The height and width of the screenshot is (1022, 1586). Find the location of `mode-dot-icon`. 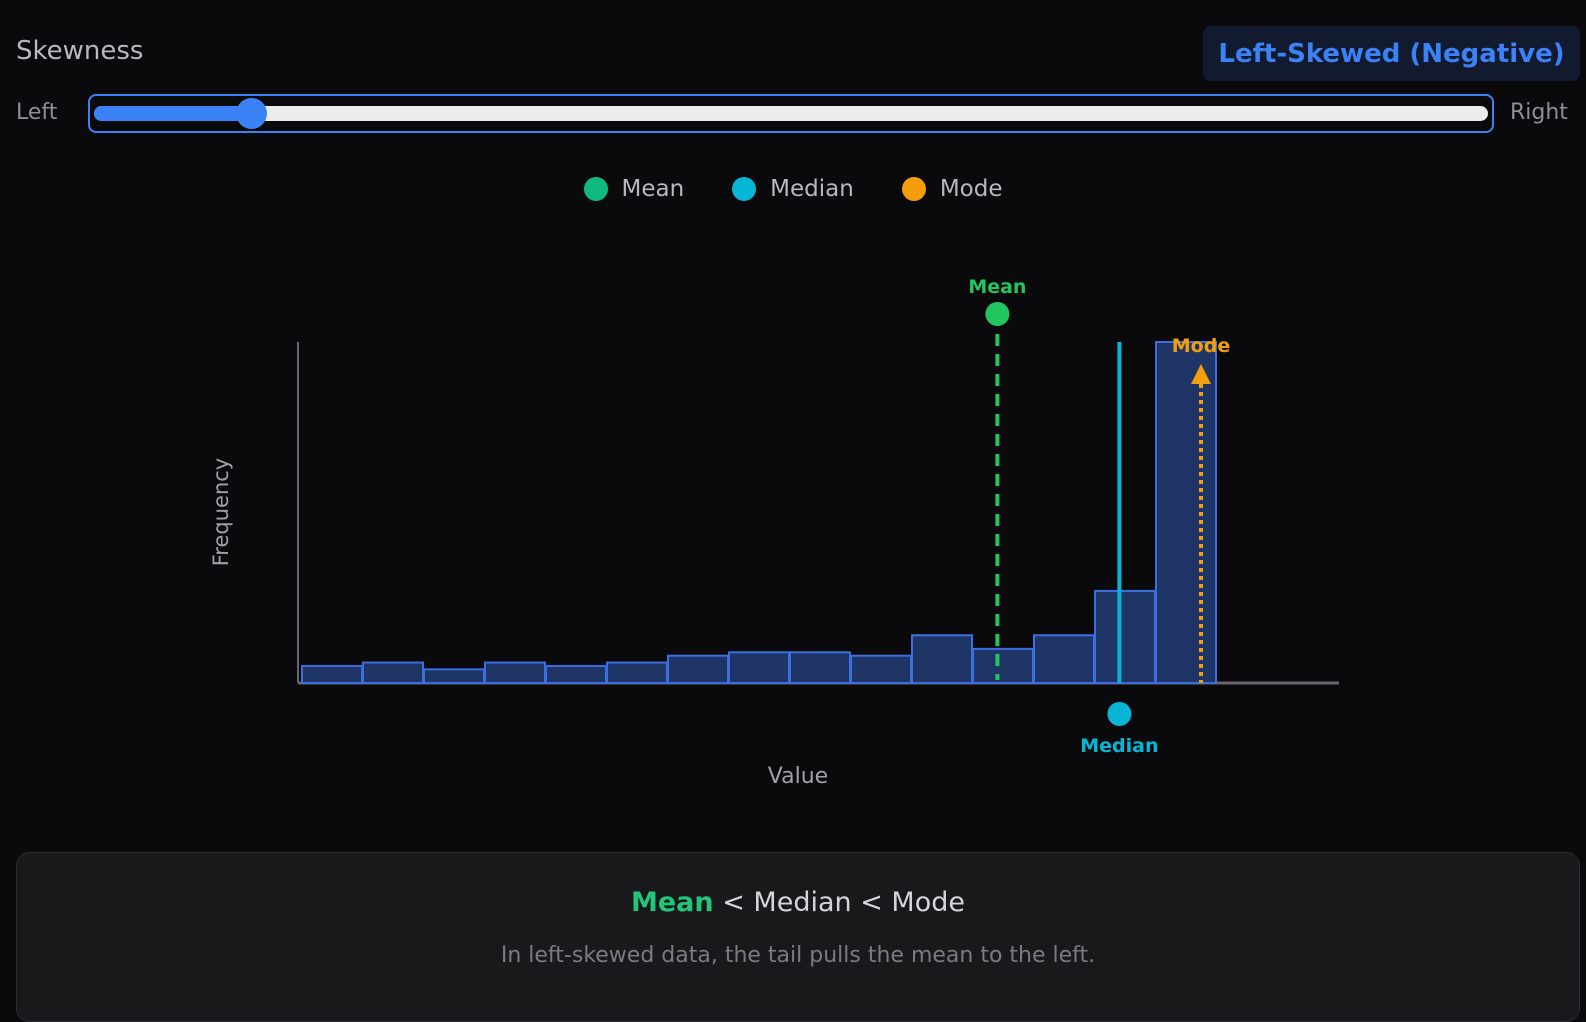

mode-dot-icon is located at coordinates (913, 189).